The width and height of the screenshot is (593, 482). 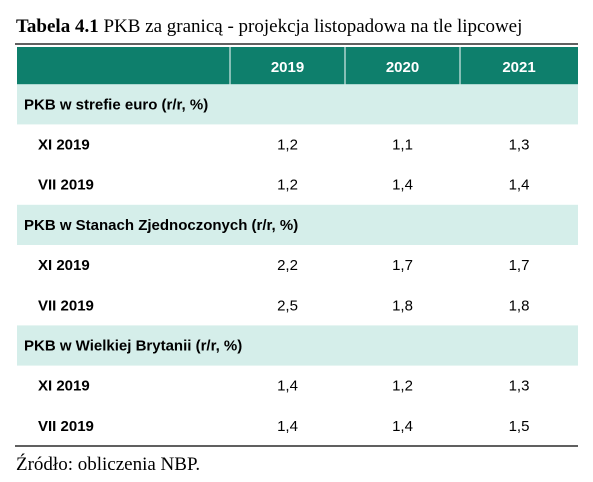 What do you see at coordinates (108, 464) in the screenshot?
I see `source-note: Źródło: obliczenia NBP.` at bounding box center [108, 464].